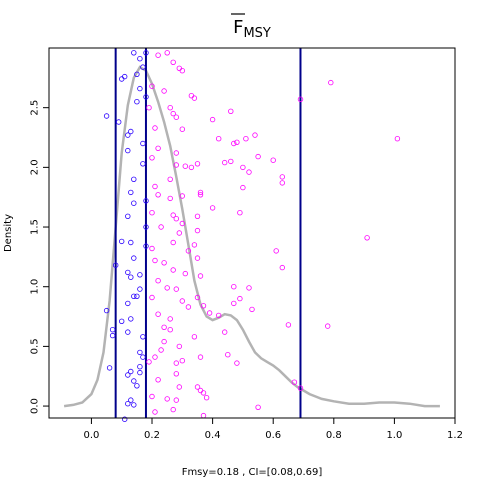 The image size is (480, 480). Describe the element at coordinates (213, 435) in the screenshot. I see `x-tick-label: 0.4` at that location.